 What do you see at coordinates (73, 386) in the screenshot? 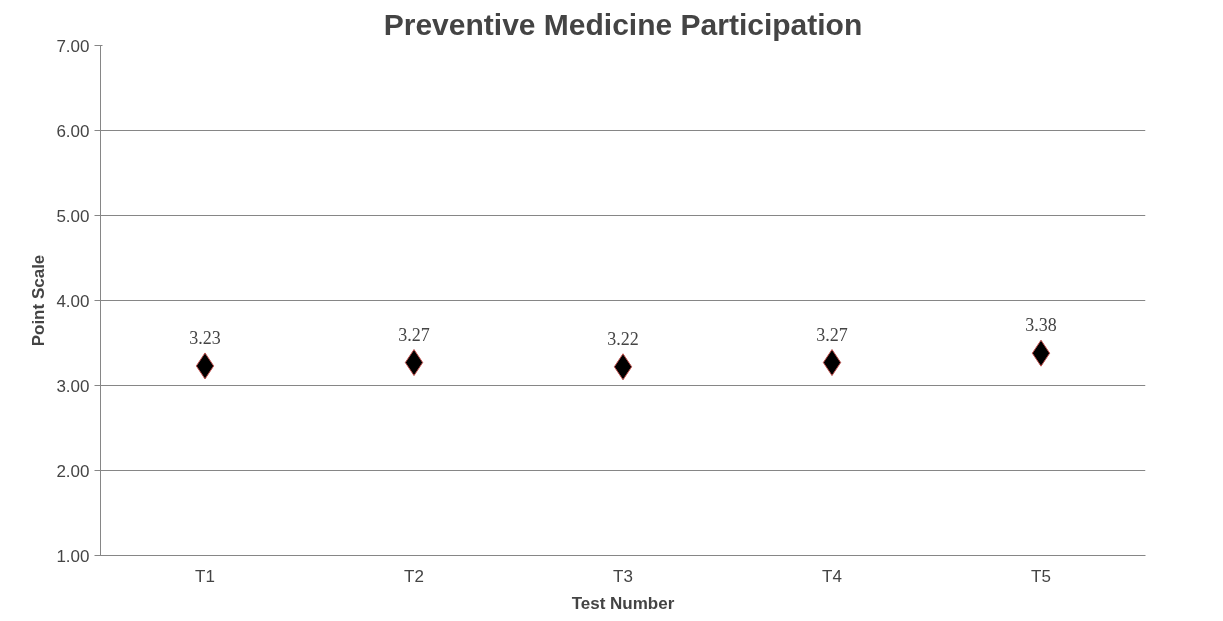
I see `y-tick-label: 3.00` at bounding box center [73, 386].